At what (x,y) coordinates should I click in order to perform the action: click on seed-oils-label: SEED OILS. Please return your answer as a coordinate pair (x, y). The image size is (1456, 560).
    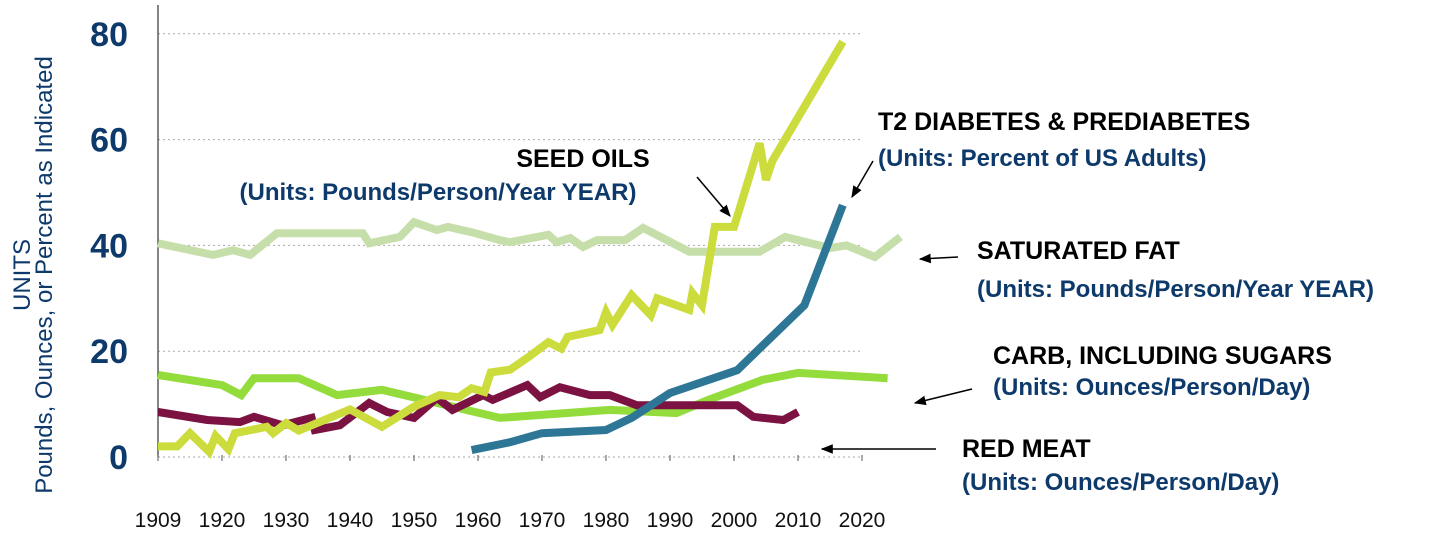
    Looking at the image, I should click on (582, 159).